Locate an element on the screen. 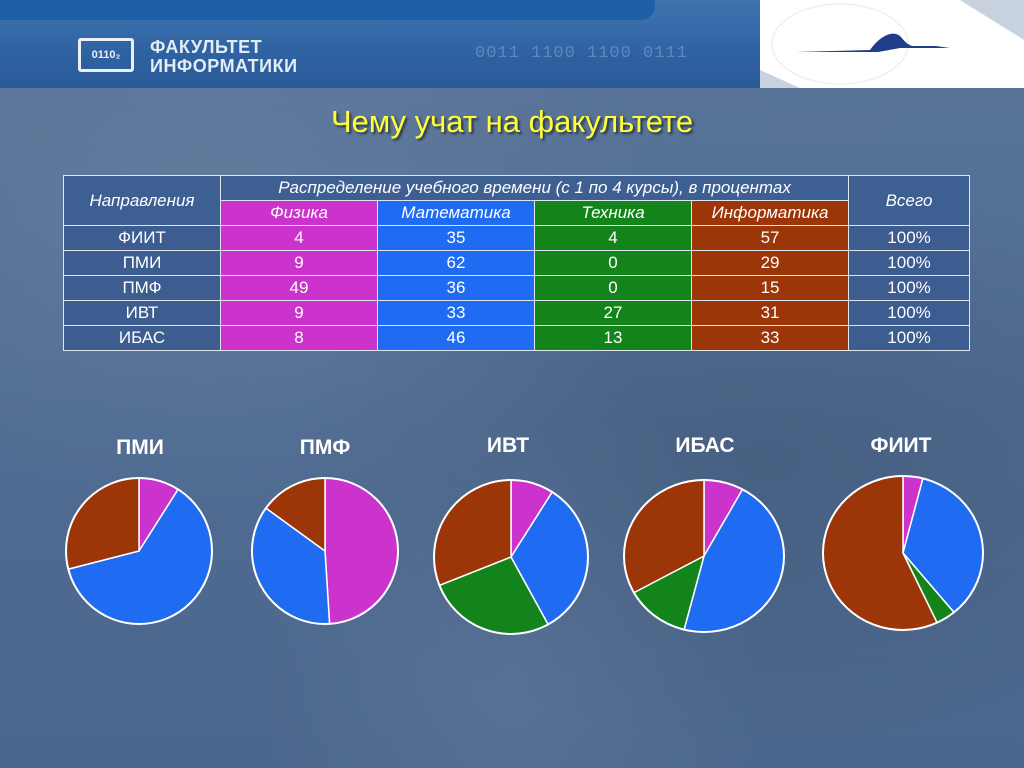 The image size is (1024, 768). cell-informatics: 15 is located at coordinates (770, 288).